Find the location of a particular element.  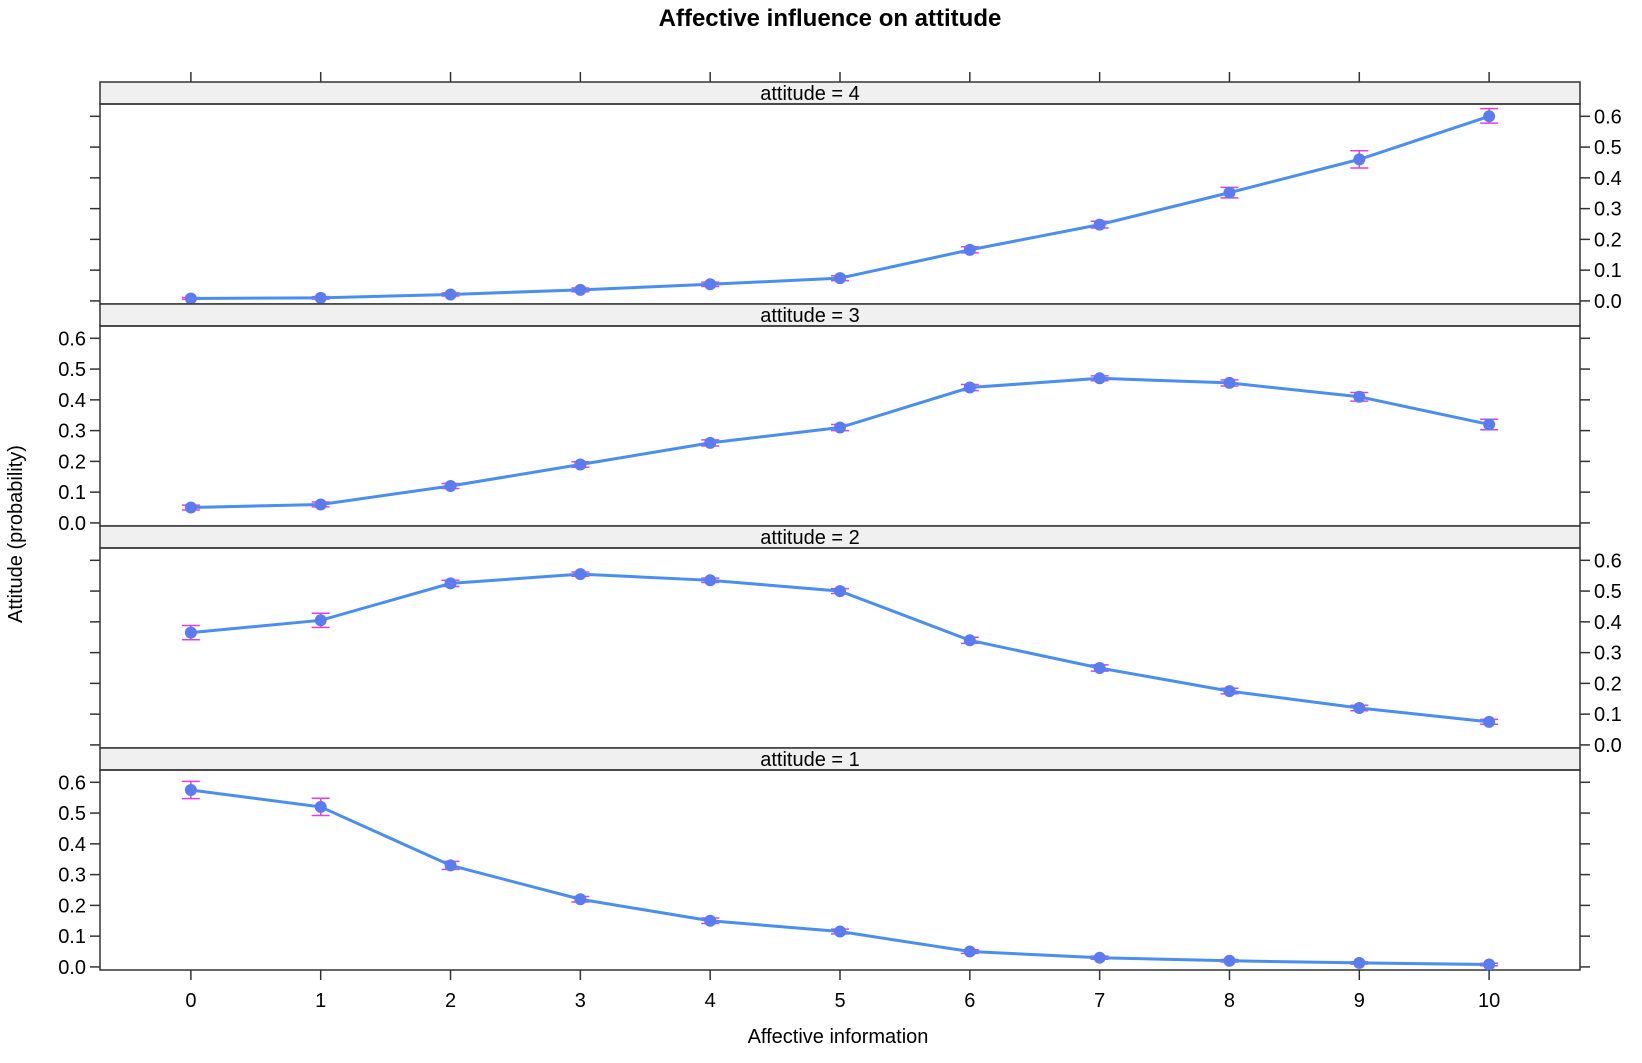

panel-strip-label: attitude = 3 is located at coordinates (810, 316).